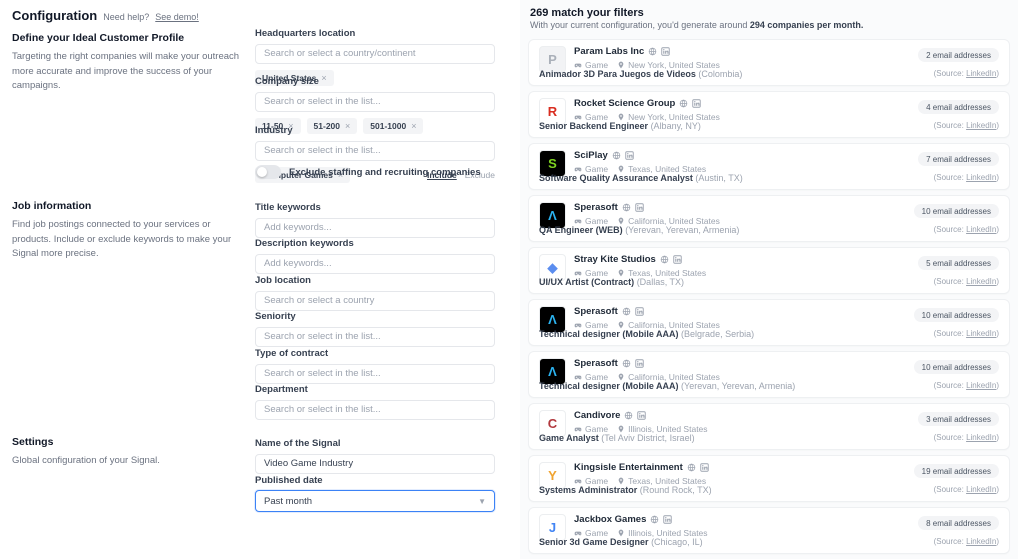 The height and width of the screenshot is (559, 1024). I want to click on exclude-link: Exclude, so click(479, 174).